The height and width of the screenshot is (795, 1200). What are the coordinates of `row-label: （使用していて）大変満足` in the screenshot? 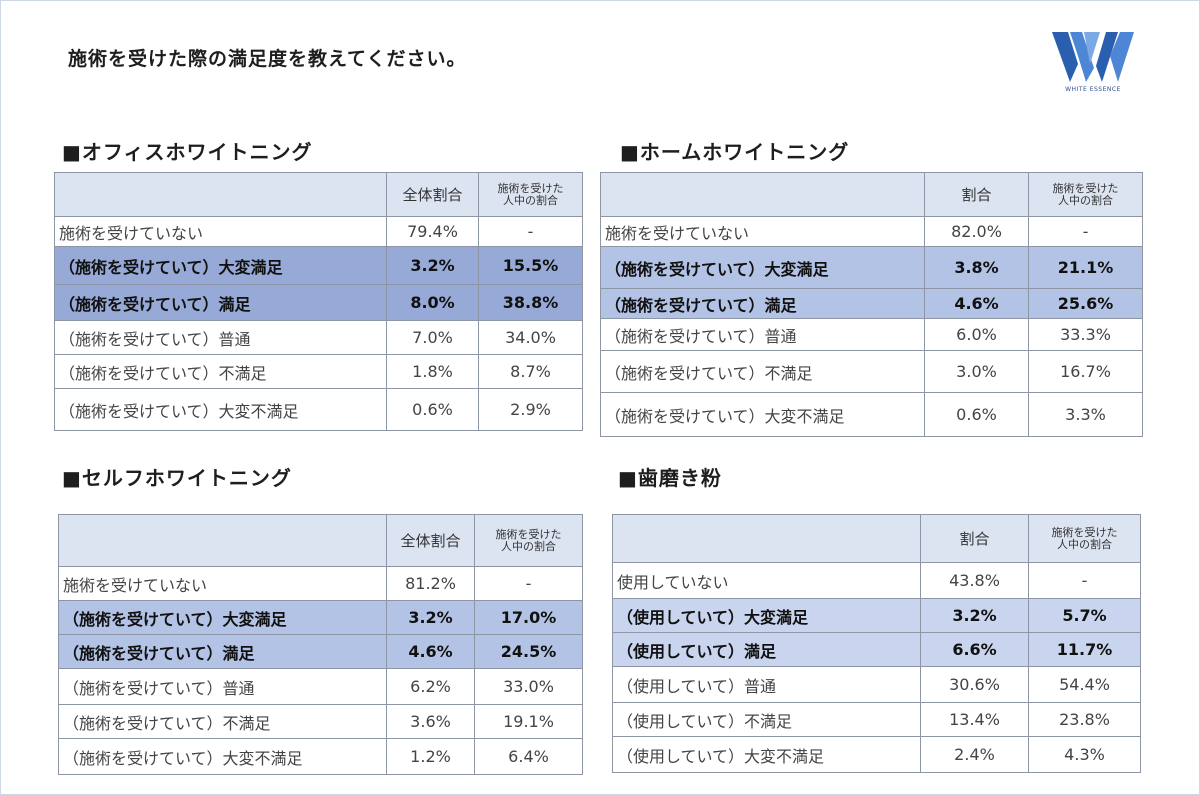 It's located at (766, 615).